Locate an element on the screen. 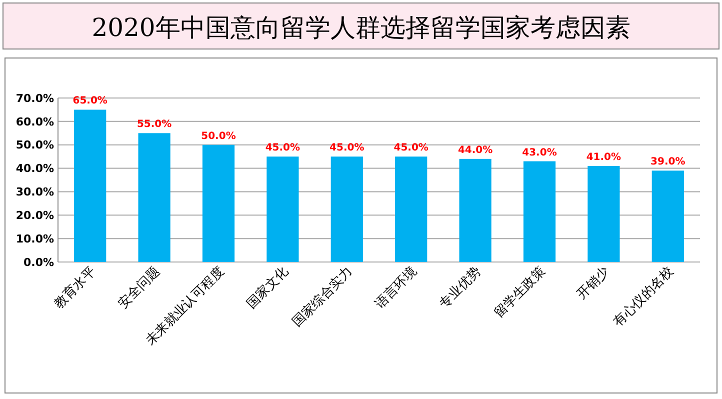 This screenshot has height=399, width=722. y-tick-label: 20.0% is located at coordinates (35, 215).